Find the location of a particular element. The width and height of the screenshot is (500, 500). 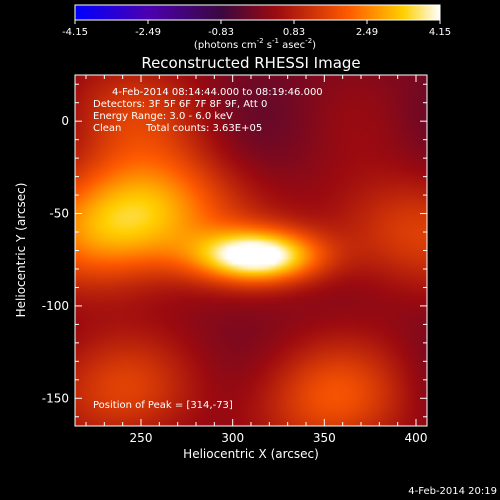

colorbar is located at coordinates (257, 12).